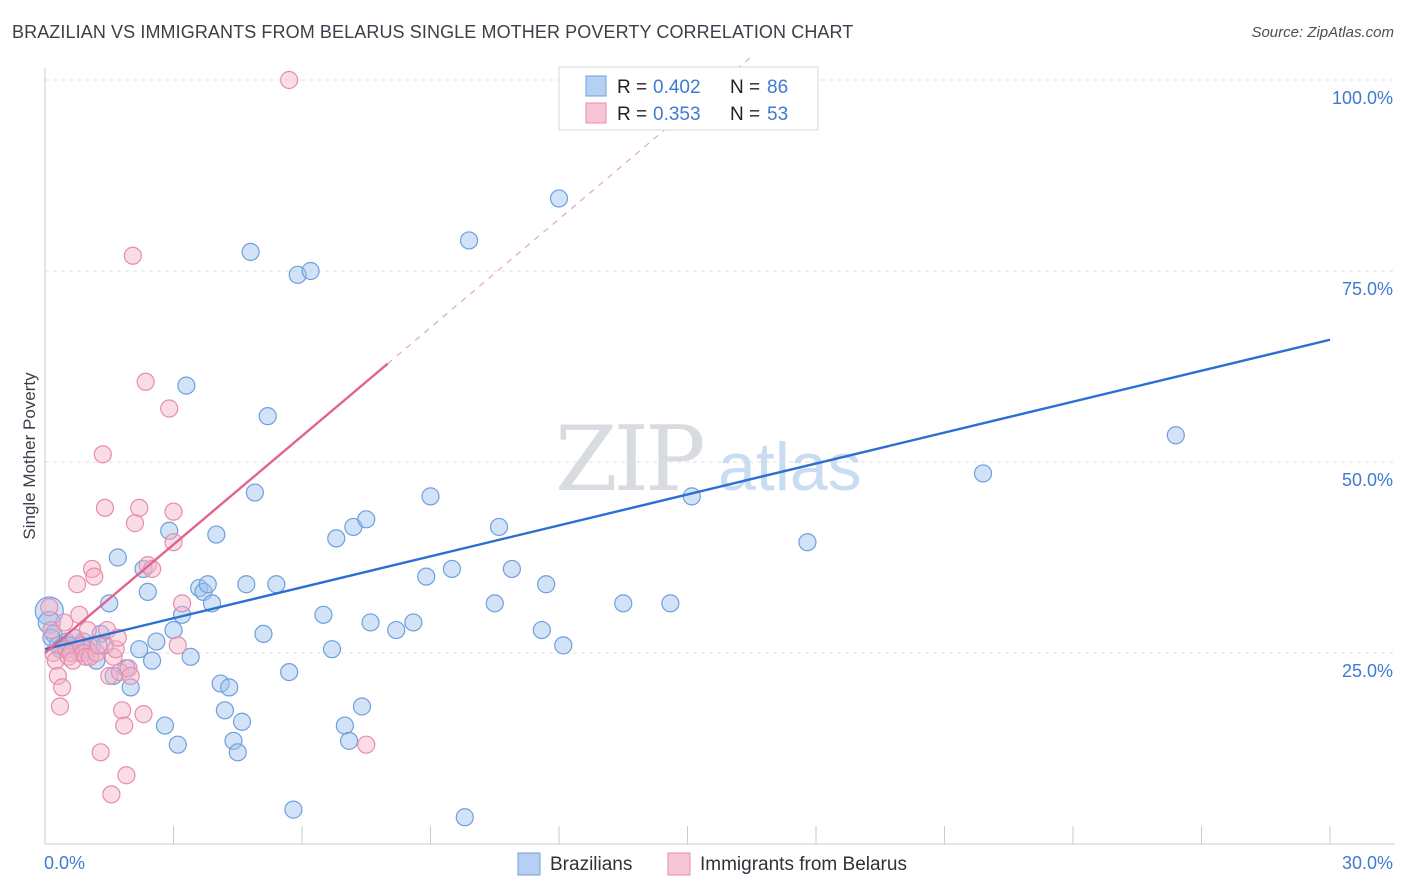 The image size is (1406, 892). What do you see at coordinates (679, 864) in the screenshot?
I see `bottom-legend-swatch-pink` at bounding box center [679, 864].